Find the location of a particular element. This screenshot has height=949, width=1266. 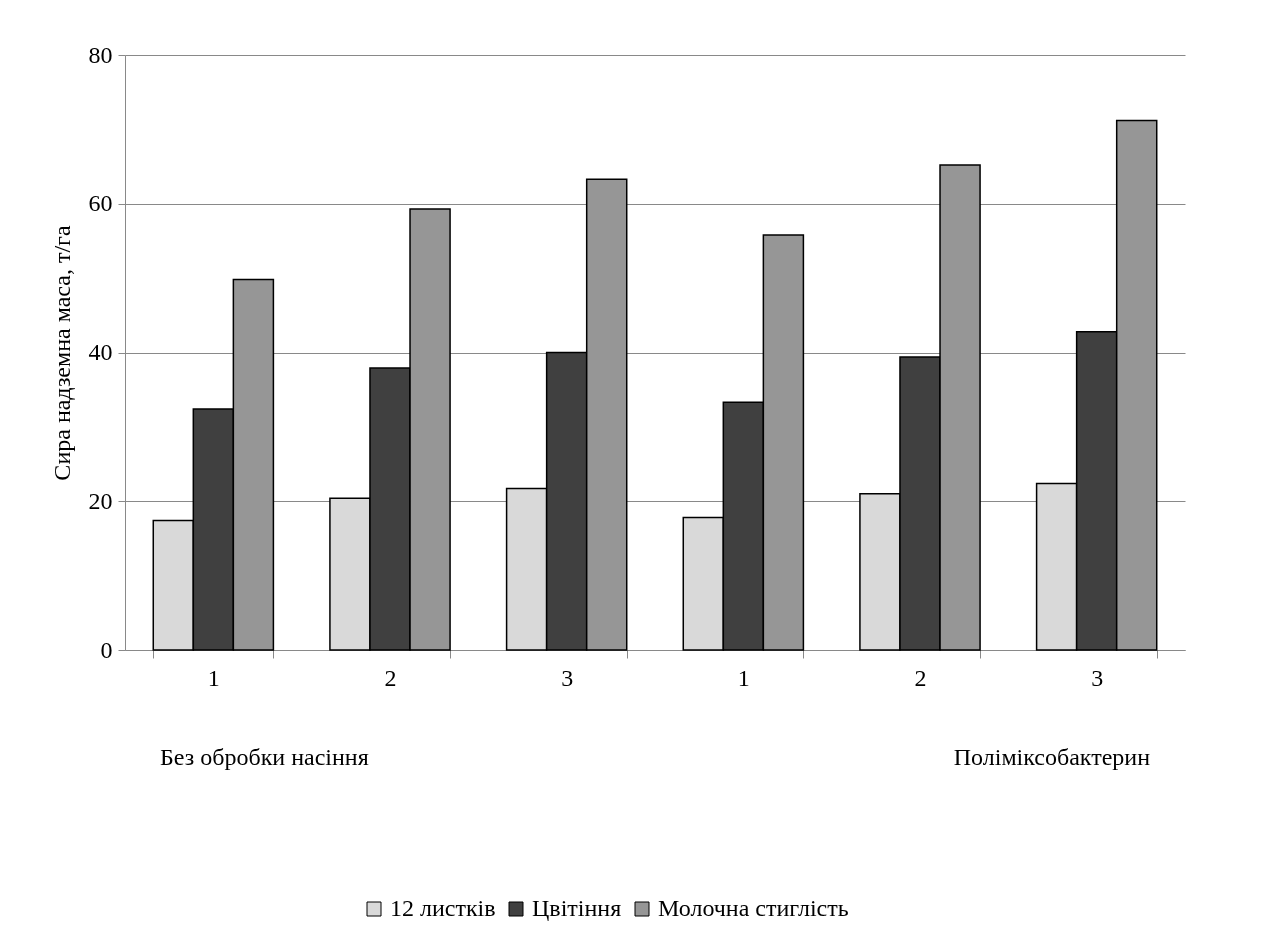

y-axis-title: Сира надземна маса, т/га is located at coordinates (61, 353).